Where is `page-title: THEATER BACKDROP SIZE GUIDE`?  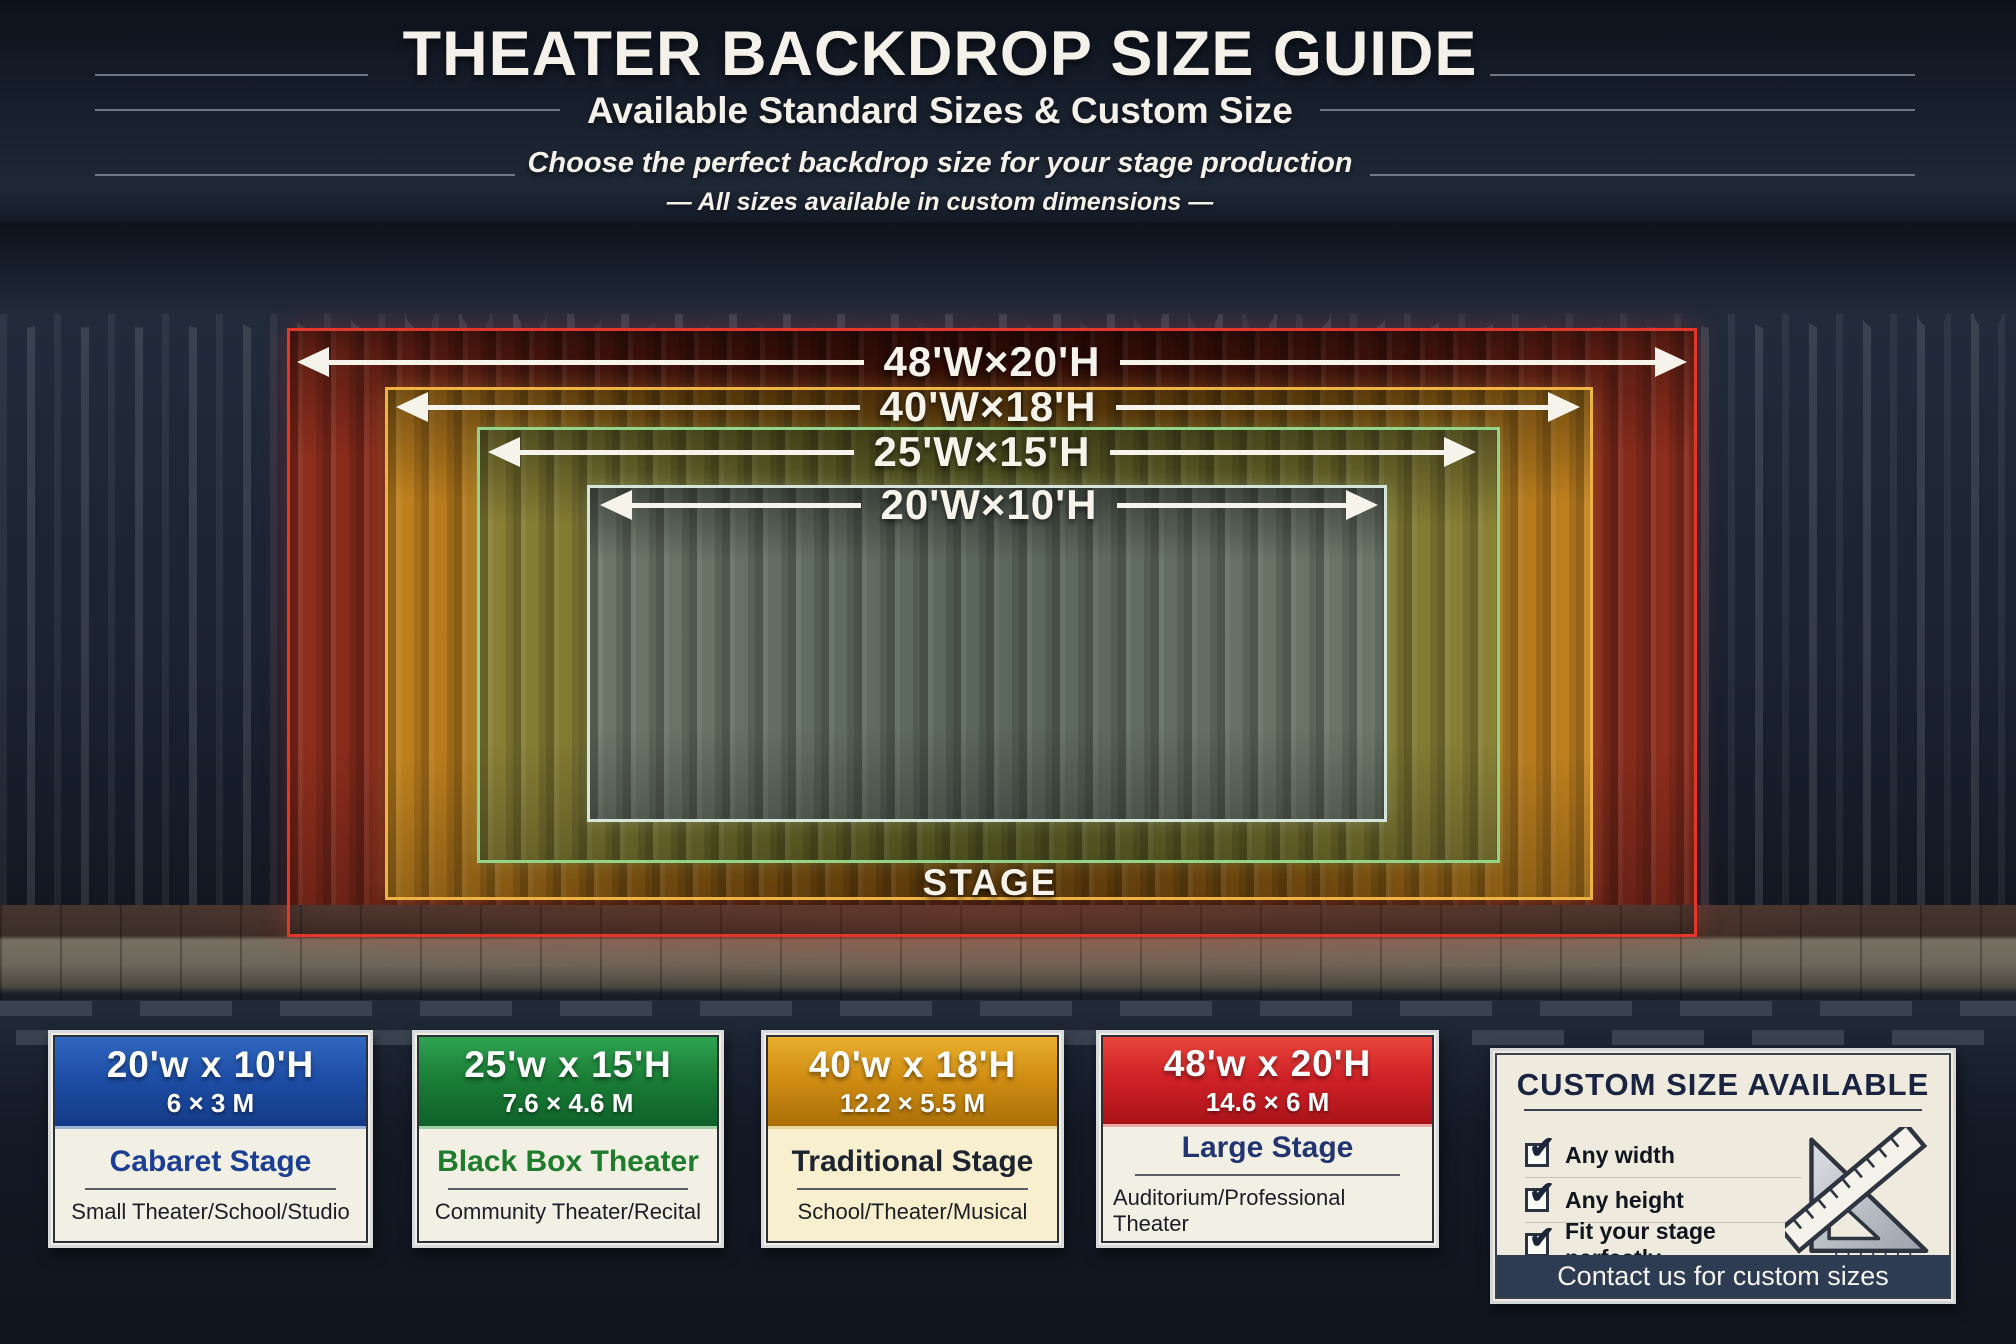
page-title: THEATER BACKDROP SIZE GUIDE is located at coordinates (940, 54).